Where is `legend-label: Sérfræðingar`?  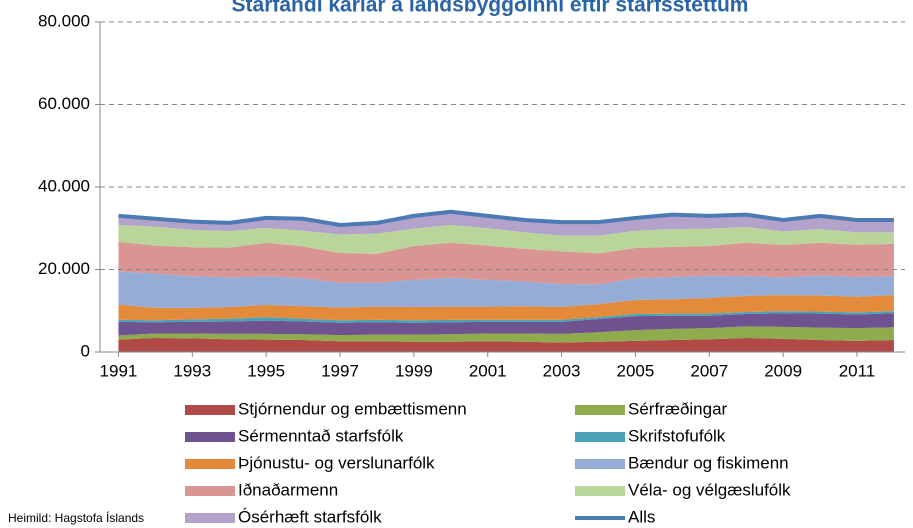 legend-label: Sérfræðingar is located at coordinates (678, 408).